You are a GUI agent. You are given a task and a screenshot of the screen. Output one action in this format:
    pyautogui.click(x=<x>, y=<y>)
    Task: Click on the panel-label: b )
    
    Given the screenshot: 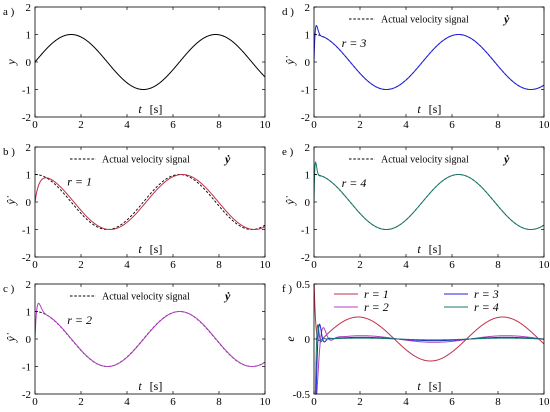 What is the action you would take?
    pyautogui.click(x=9, y=152)
    